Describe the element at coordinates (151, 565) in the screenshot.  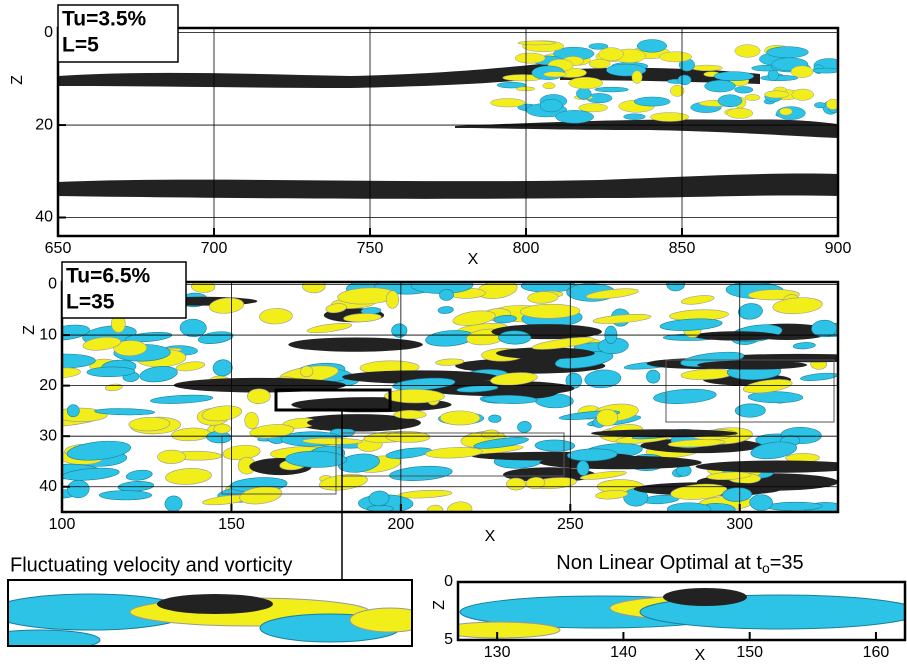
I see `inset-caption: Fluctuating velocity and vorticity` at that location.